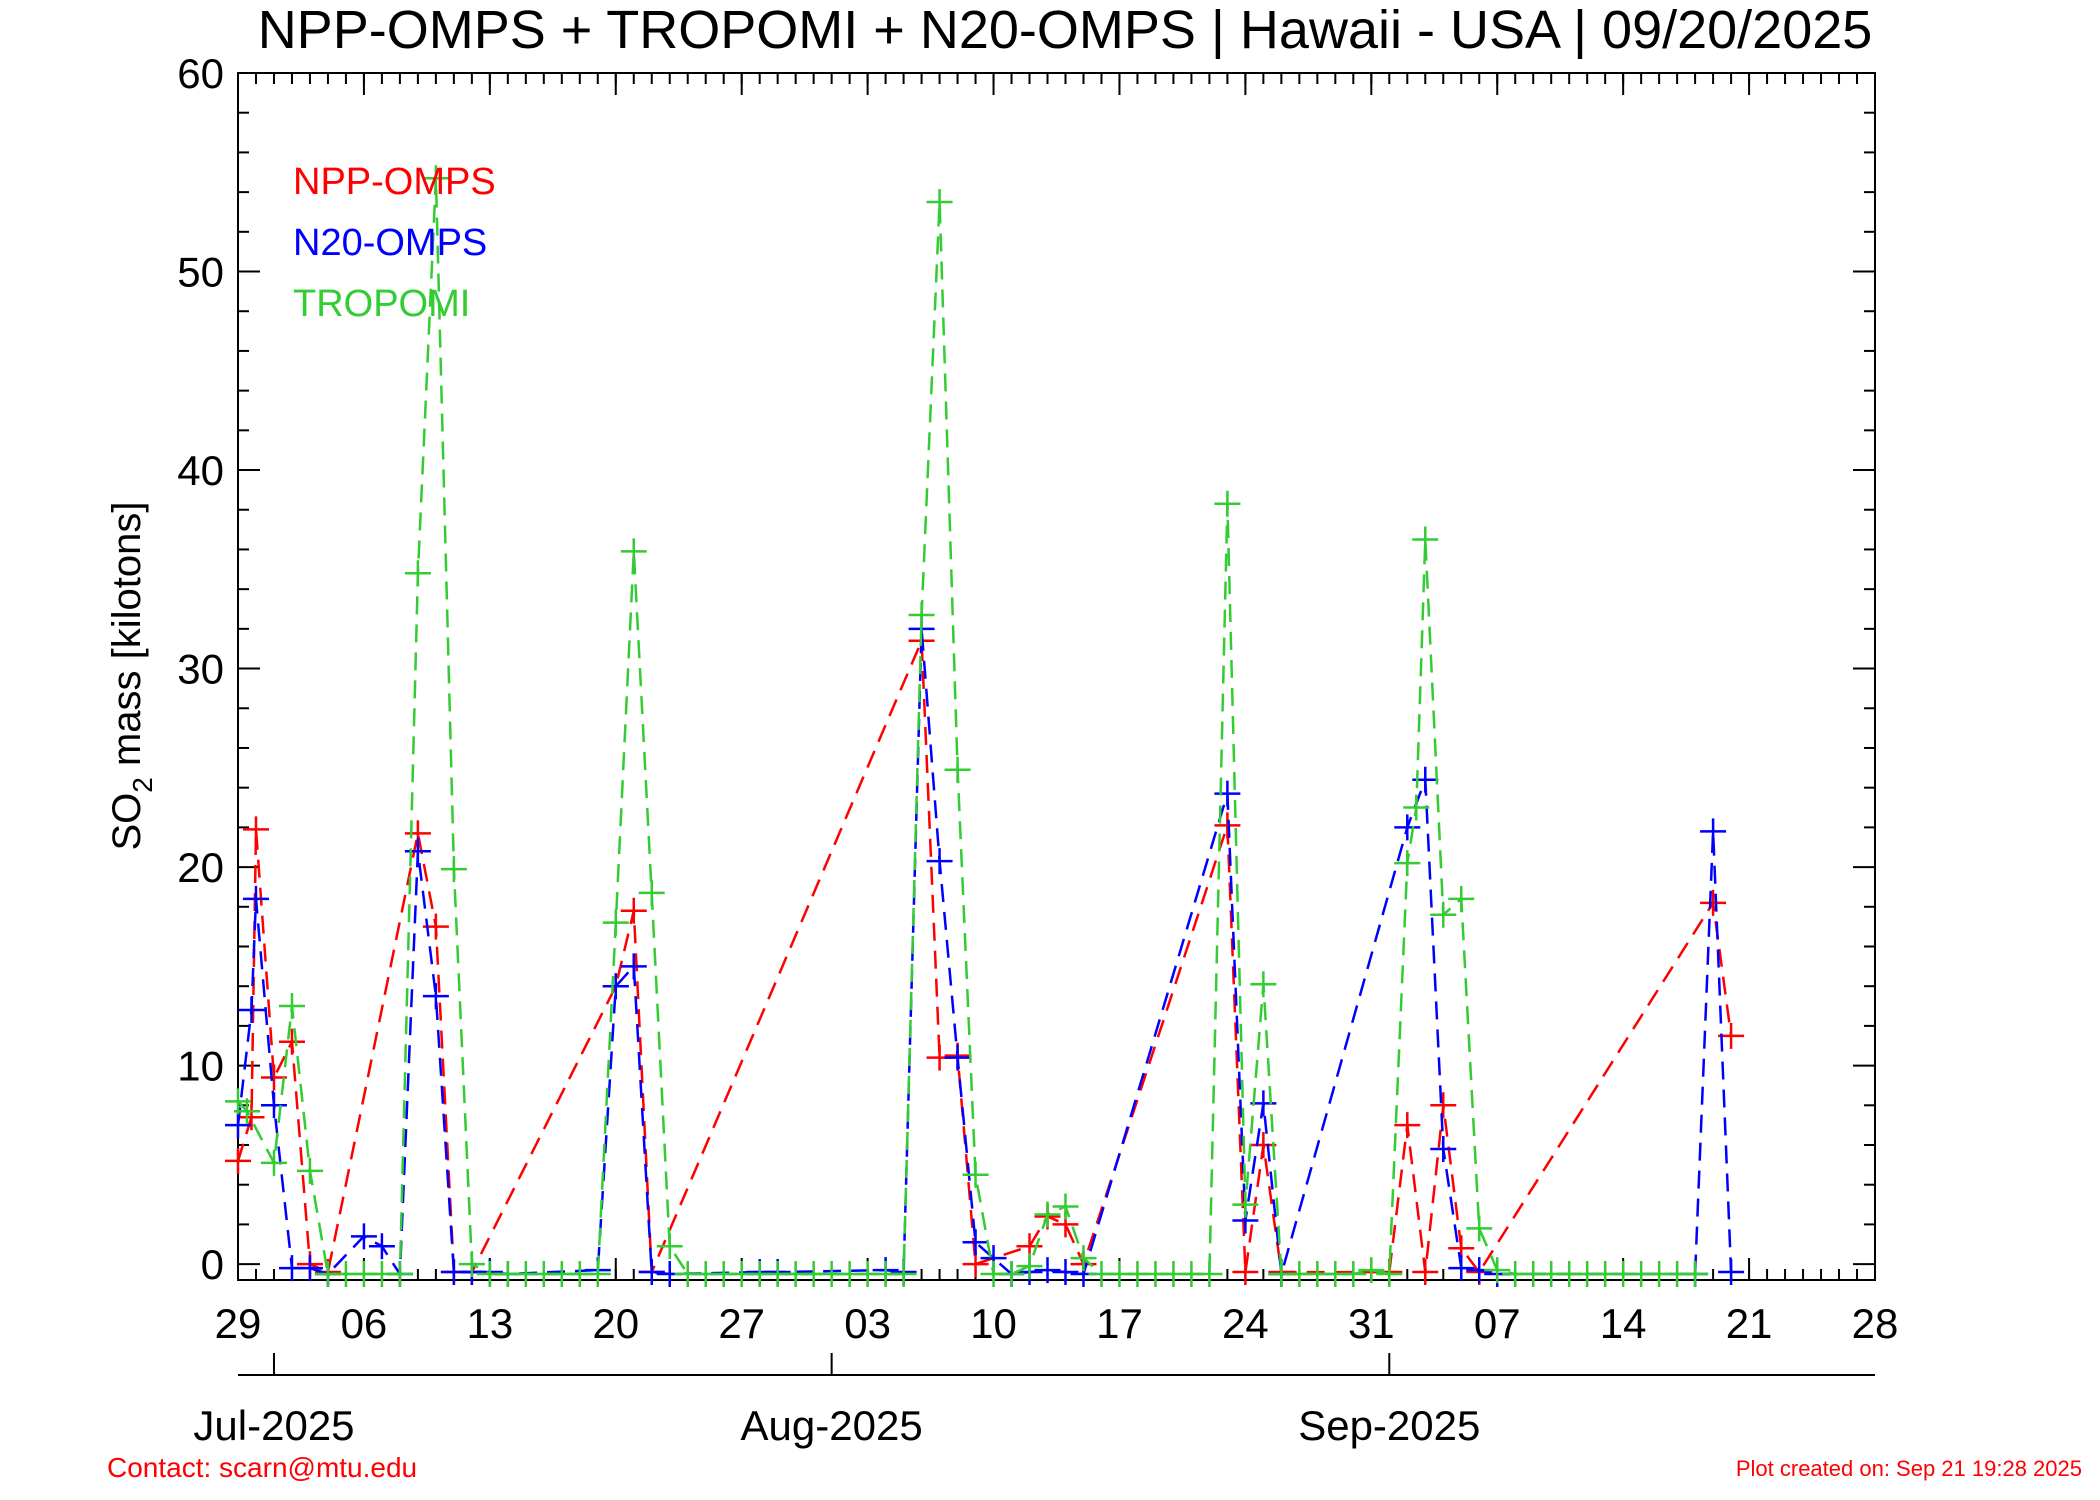 The height and width of the screenshot is (1500, 2100). What do you see at coordinates (1875, 1323) in the screenshot?
I see `x-tick-label: 28` at bounding box center [1875, 1323].